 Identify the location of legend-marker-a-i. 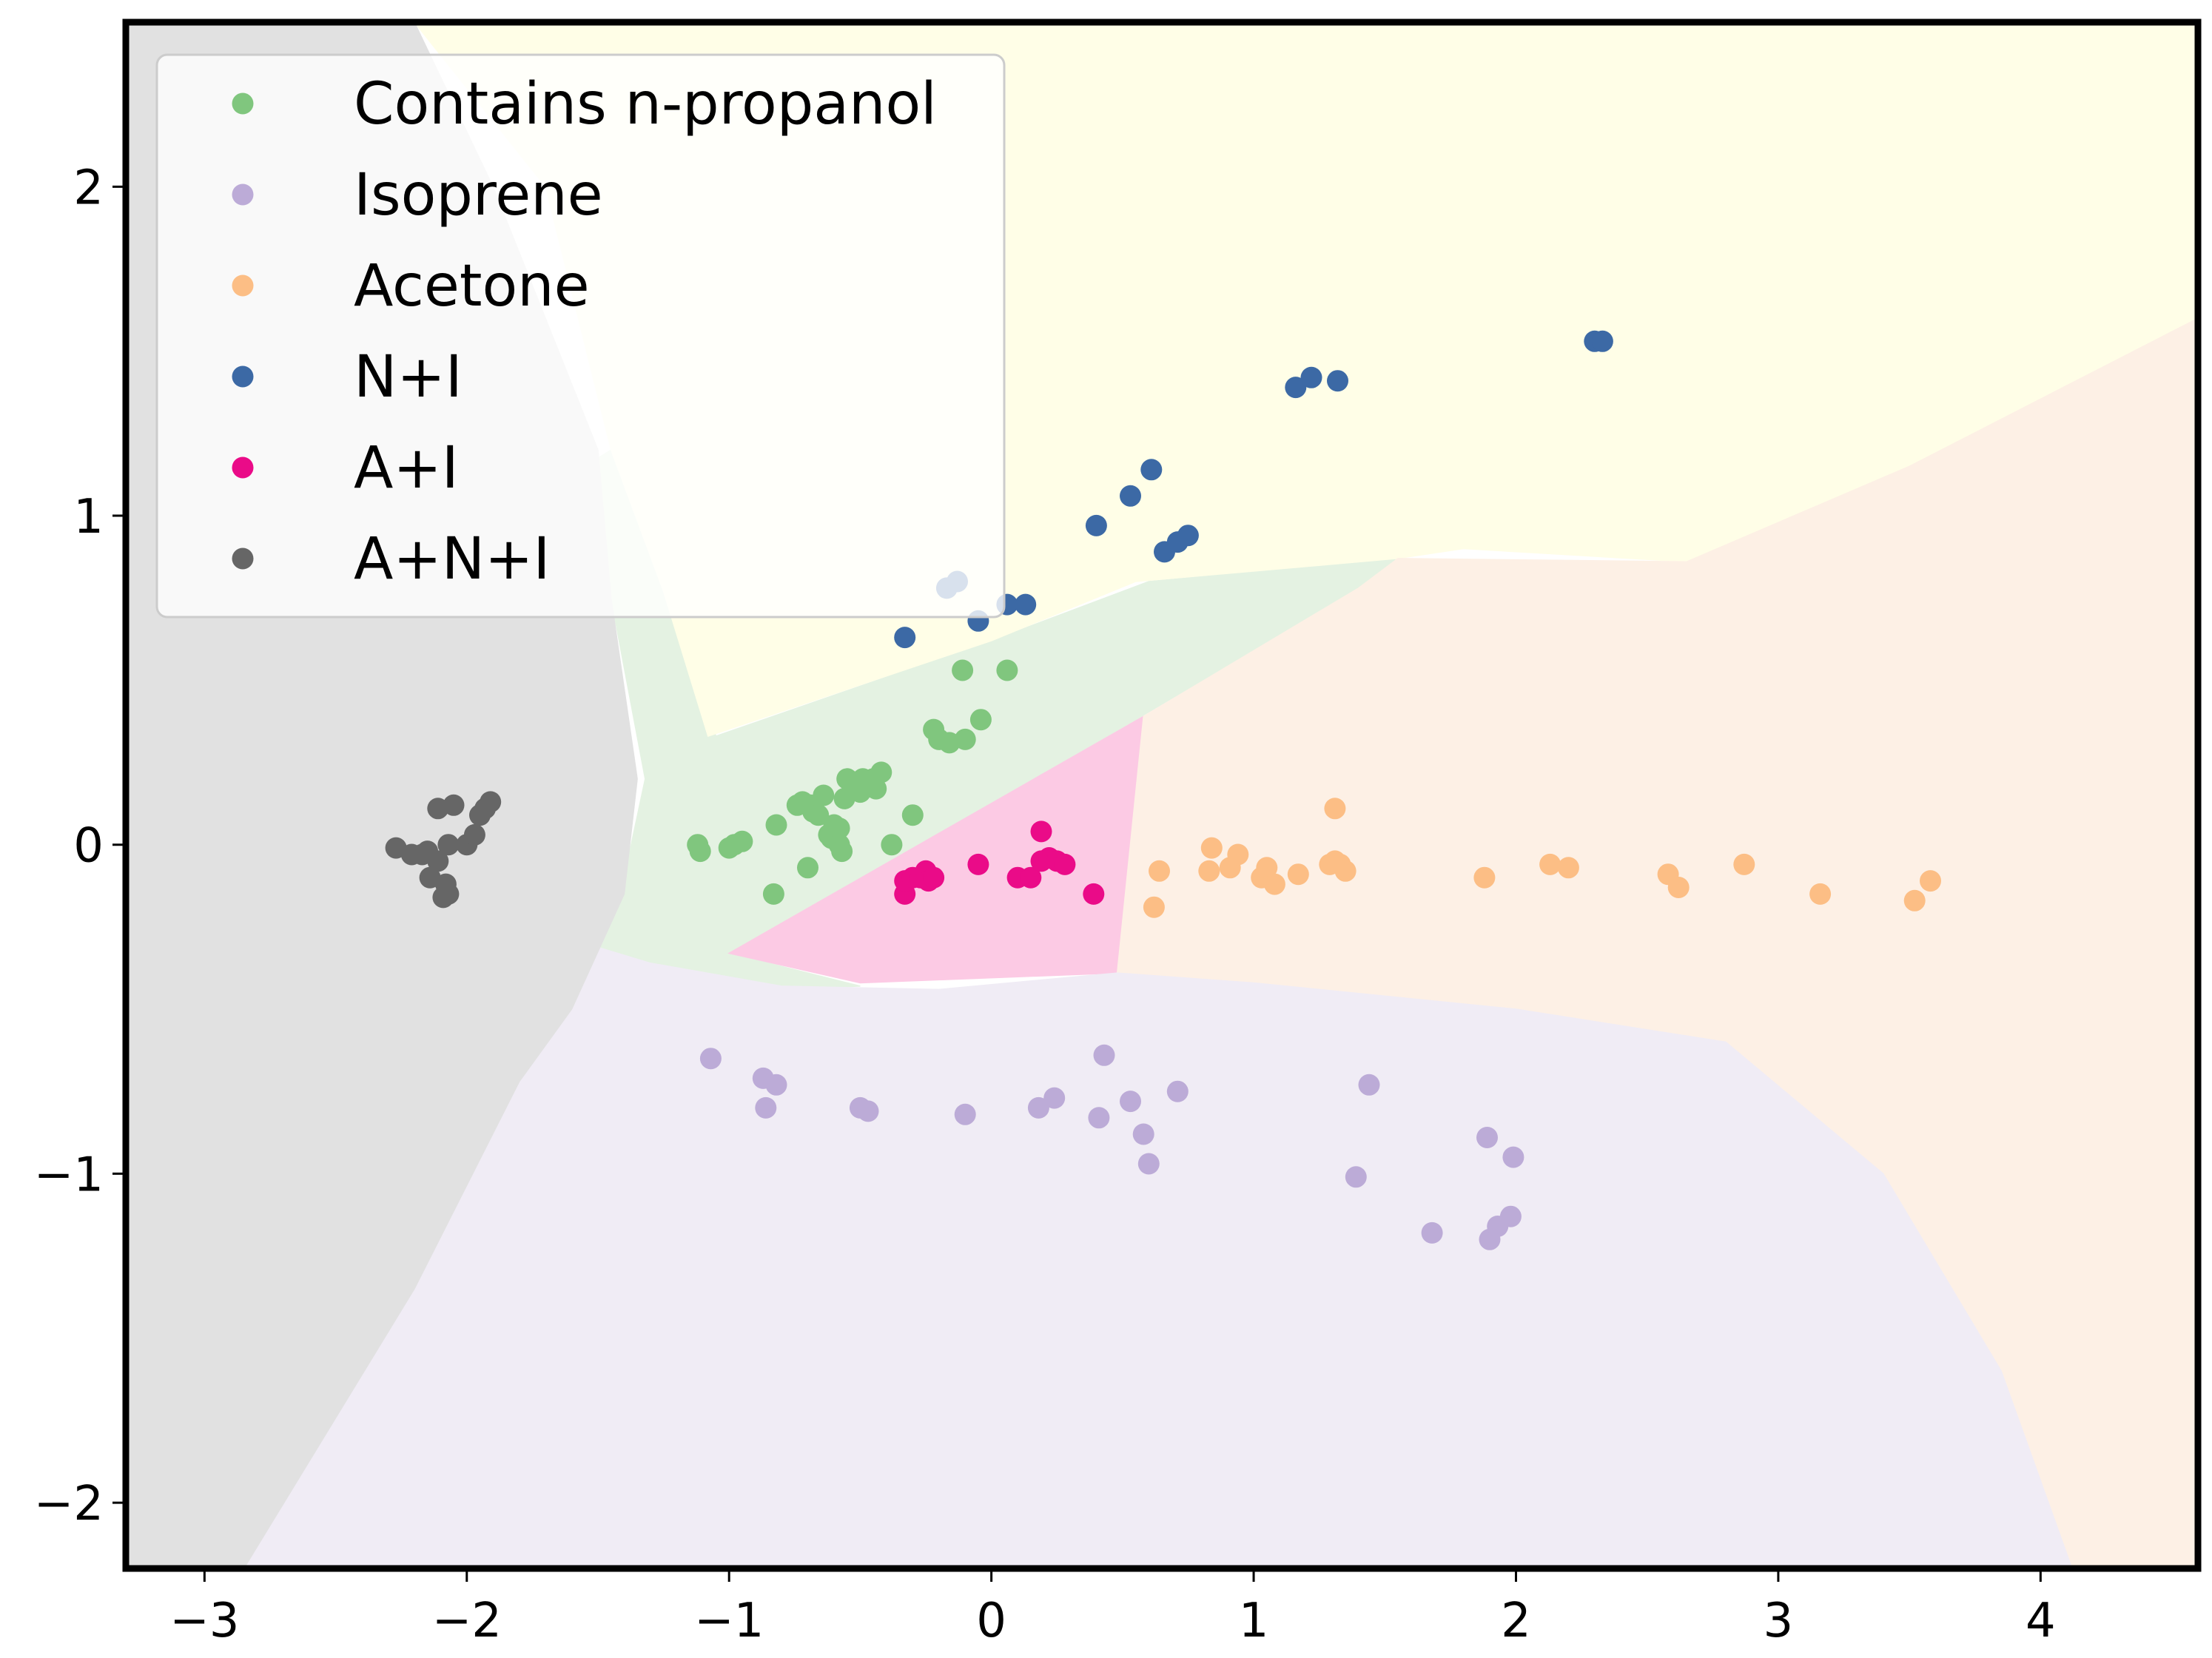
(243, 467).